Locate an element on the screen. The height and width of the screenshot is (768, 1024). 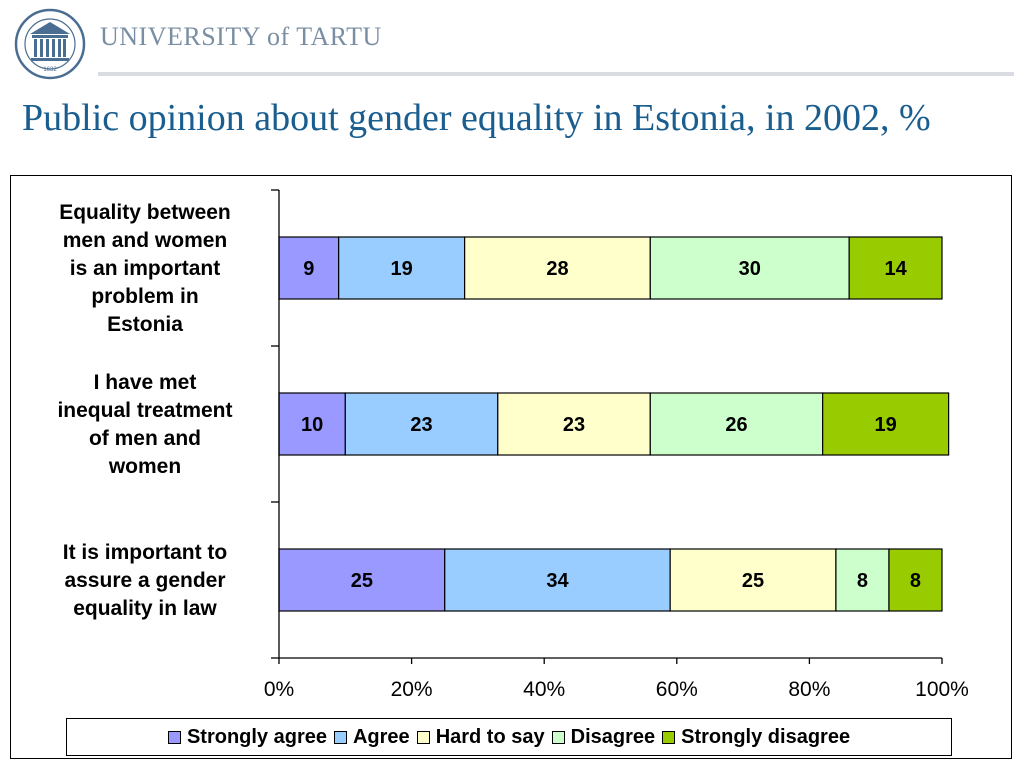
x-tick-label: 100% is located at coordinates (942, 689).